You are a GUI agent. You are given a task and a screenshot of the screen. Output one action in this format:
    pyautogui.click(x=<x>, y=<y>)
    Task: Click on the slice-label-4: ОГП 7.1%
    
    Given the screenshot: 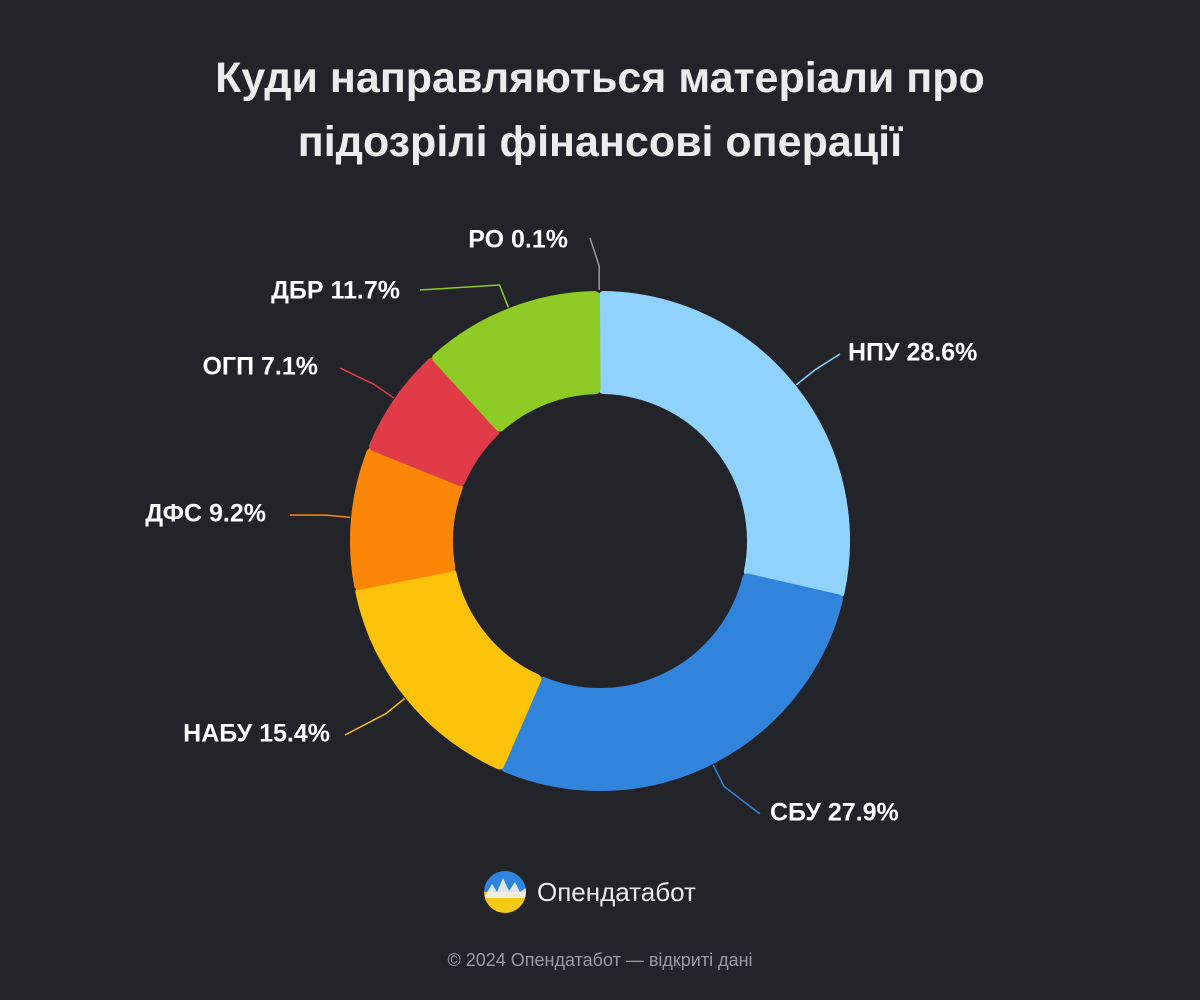 What is the action you would take?
    pyautogui.click(x=260, y=367)
    